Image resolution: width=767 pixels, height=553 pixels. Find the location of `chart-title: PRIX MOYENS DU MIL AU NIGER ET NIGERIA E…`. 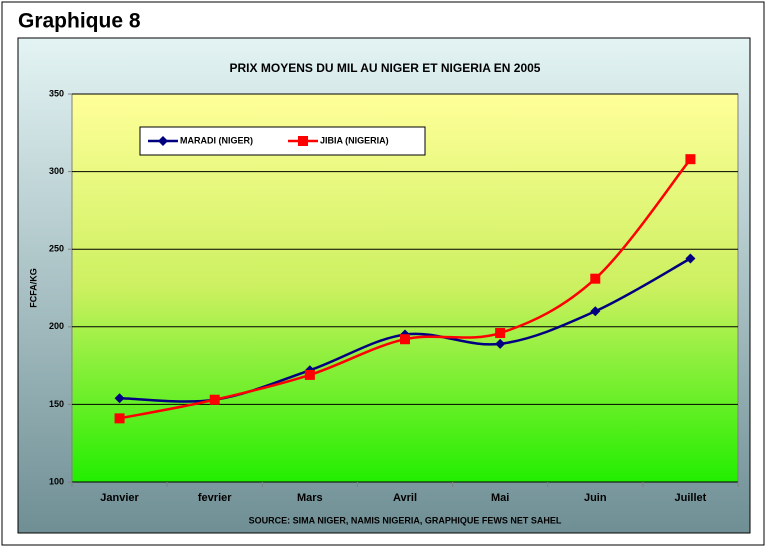

chart-title: PRIX MOYENS DU MIL AU NIGER ET NIGERIA E… is located at coordinates (385, 68).